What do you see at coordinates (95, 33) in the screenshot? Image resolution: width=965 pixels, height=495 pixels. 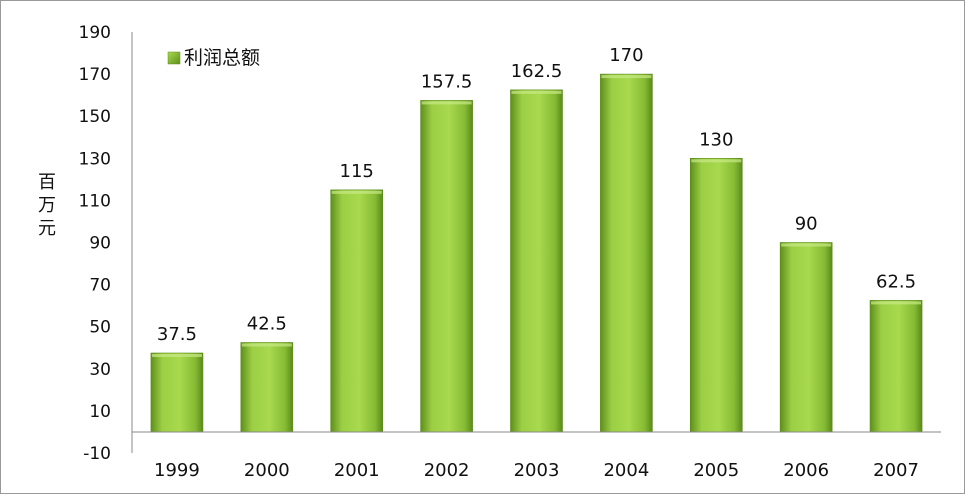 I see `y-tick-label: 190` at bounding box center [95, 33].